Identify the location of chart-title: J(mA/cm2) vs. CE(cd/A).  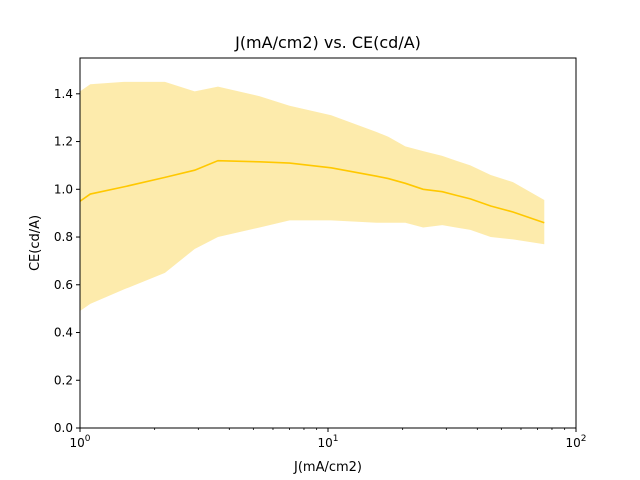
(327, 42).